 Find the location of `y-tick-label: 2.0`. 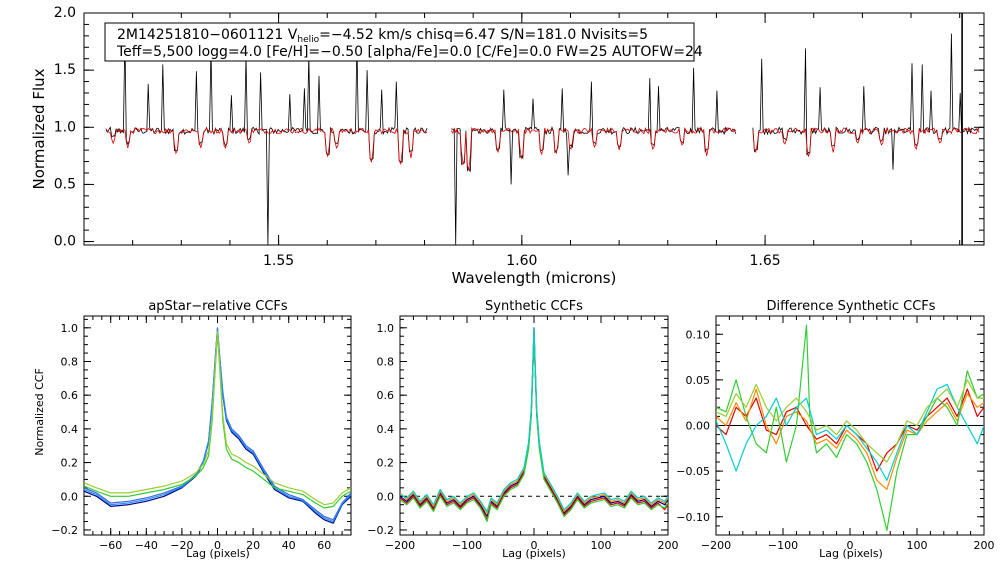

y-tick-label: 2.0 is located at coordinates (65, 13).